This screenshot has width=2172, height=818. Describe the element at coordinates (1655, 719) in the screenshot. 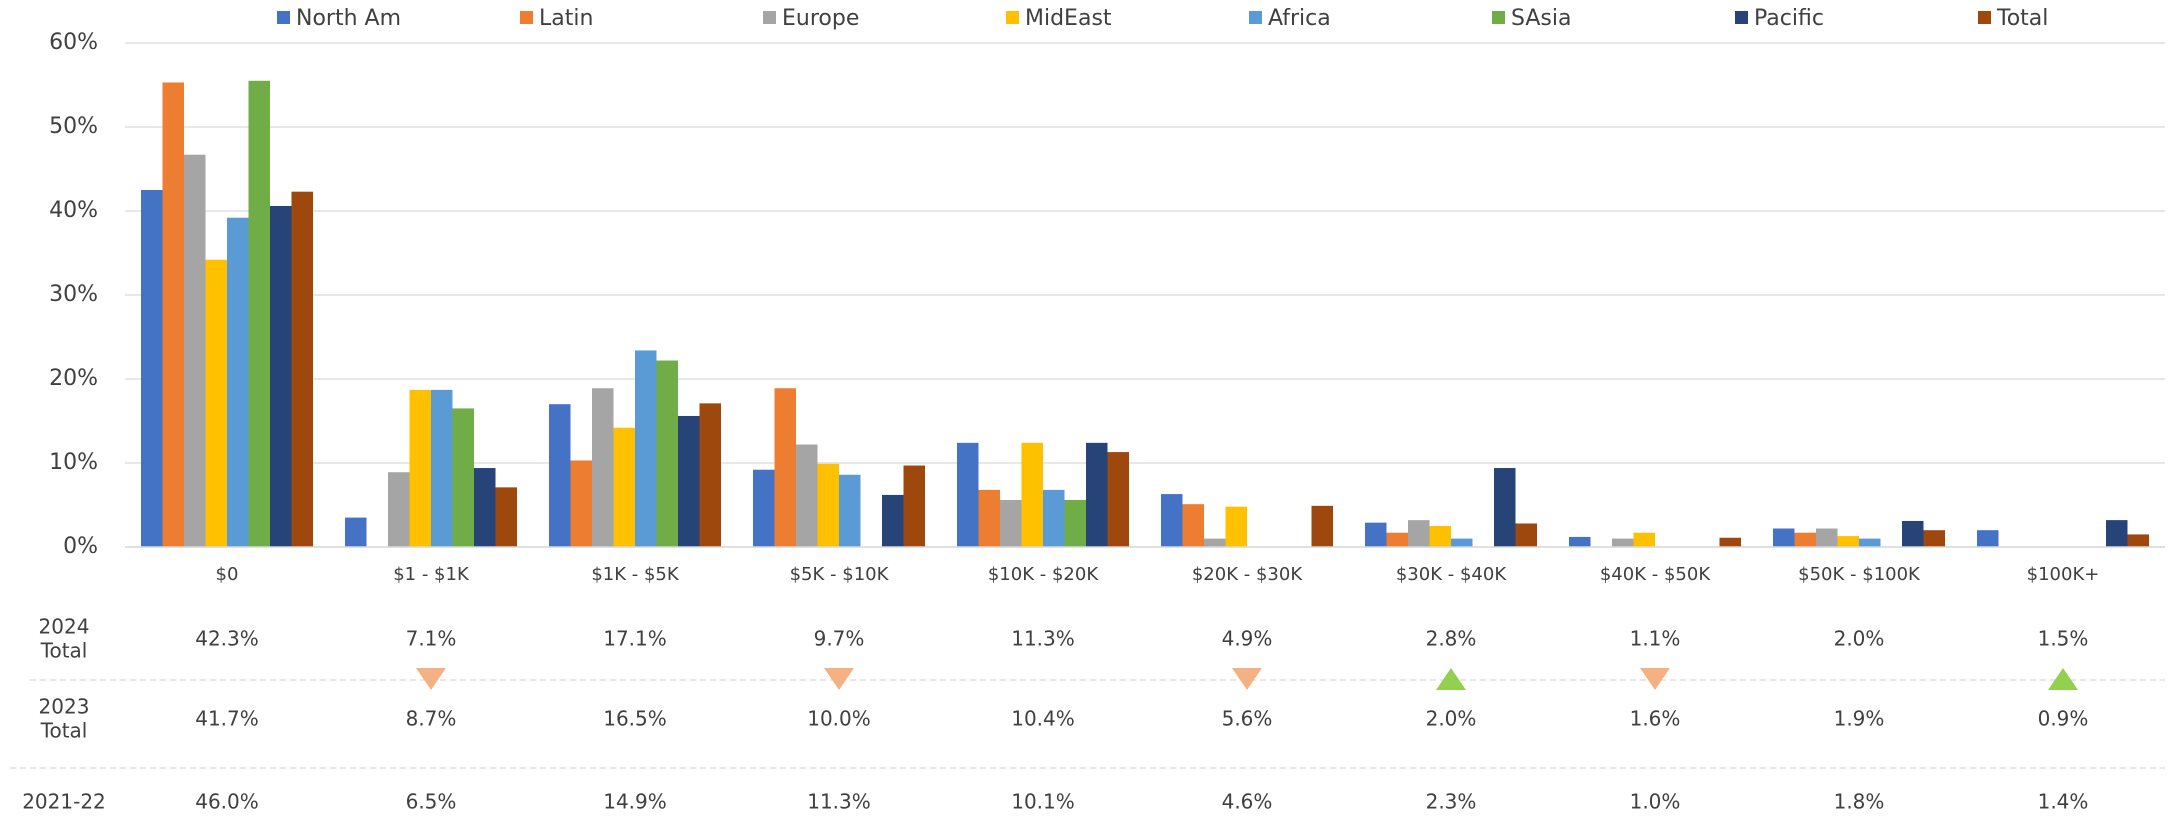

I see `table-cell: 1.6%` at that location.